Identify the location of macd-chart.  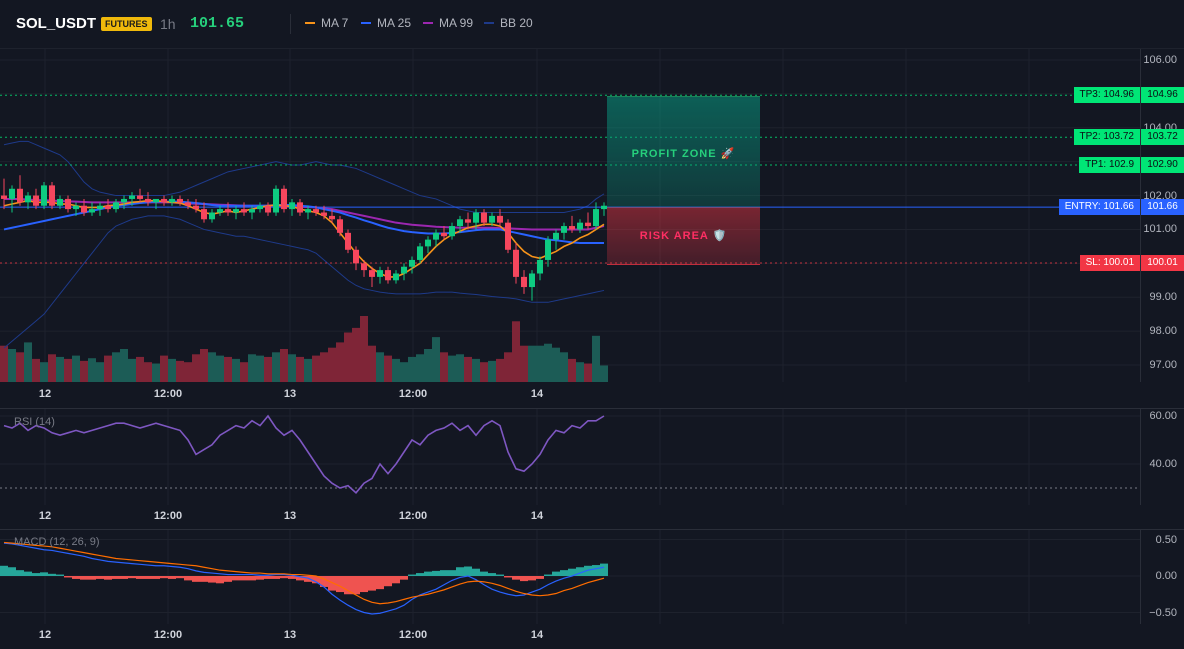
(570, 577).